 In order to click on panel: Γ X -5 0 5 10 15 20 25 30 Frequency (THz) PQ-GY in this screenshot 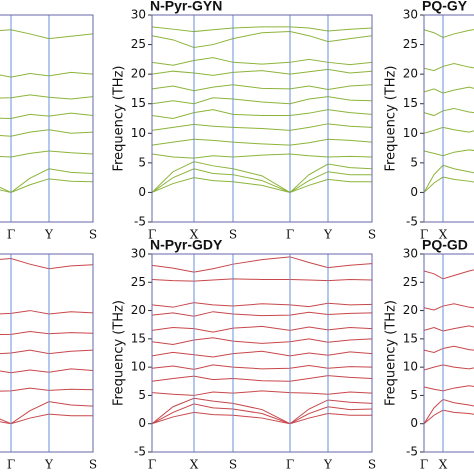, I will do `click(429, 121)`.